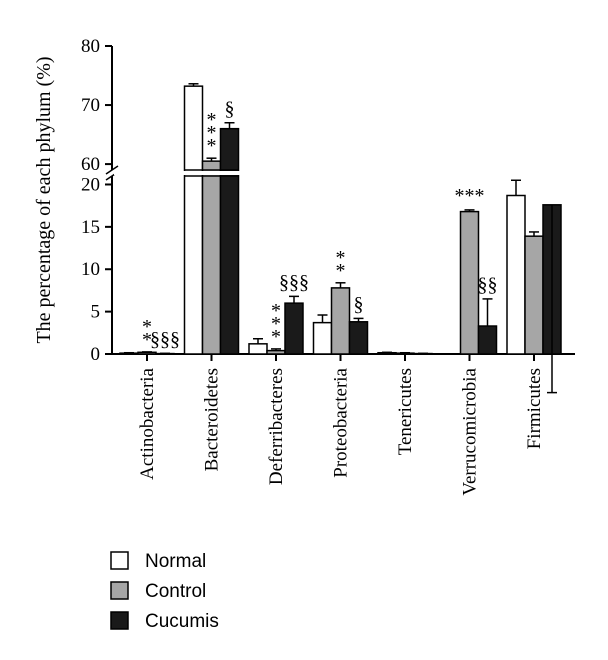 This screenshot has height=660, width=608. What do you see at coordinates (90, 164) in the screenshot?
I see `y-tick-label: 60` at bounding box center [90, 164].